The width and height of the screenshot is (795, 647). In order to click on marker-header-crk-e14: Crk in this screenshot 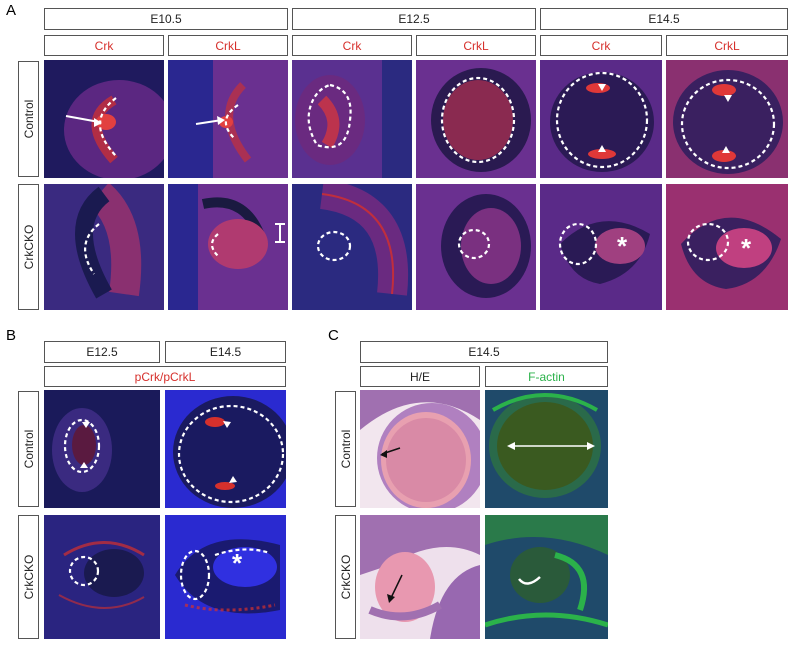, I will do `click(601, 45)`.